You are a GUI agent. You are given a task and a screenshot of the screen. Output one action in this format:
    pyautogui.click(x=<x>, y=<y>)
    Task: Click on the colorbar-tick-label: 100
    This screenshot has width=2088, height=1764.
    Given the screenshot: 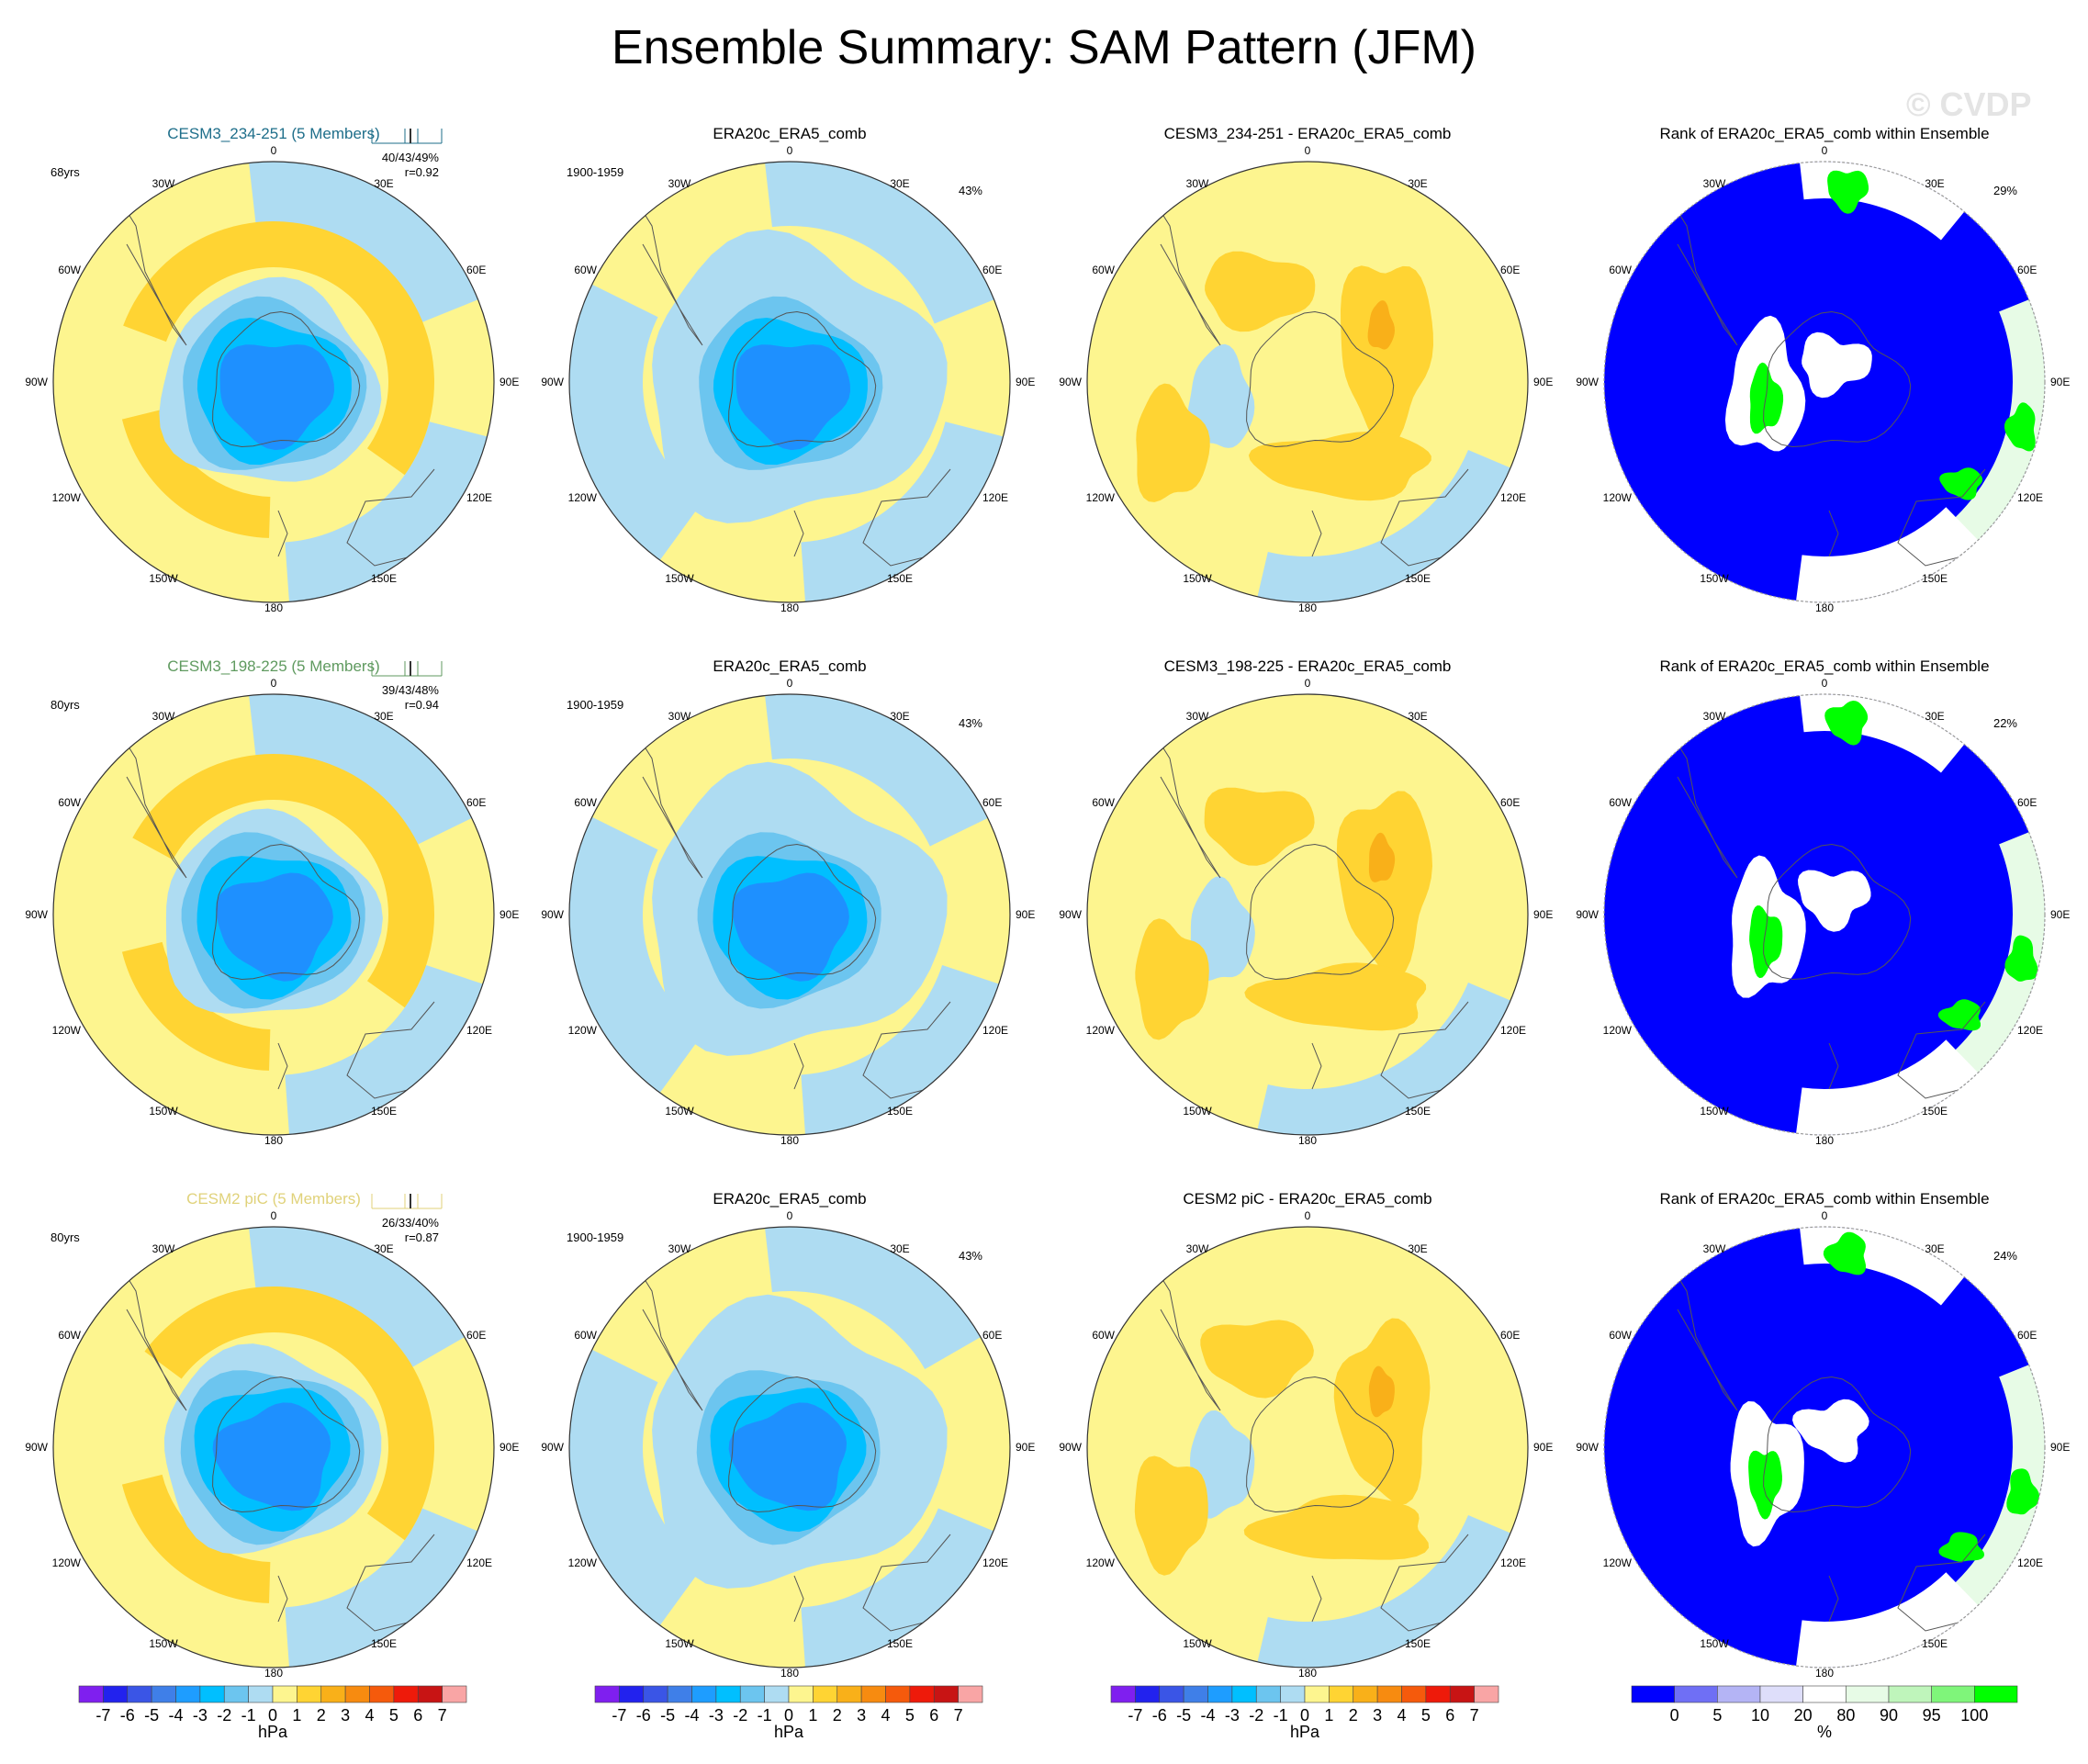 What is the action you would take?
    pyautogui.click(x=1974, y=1715)
    